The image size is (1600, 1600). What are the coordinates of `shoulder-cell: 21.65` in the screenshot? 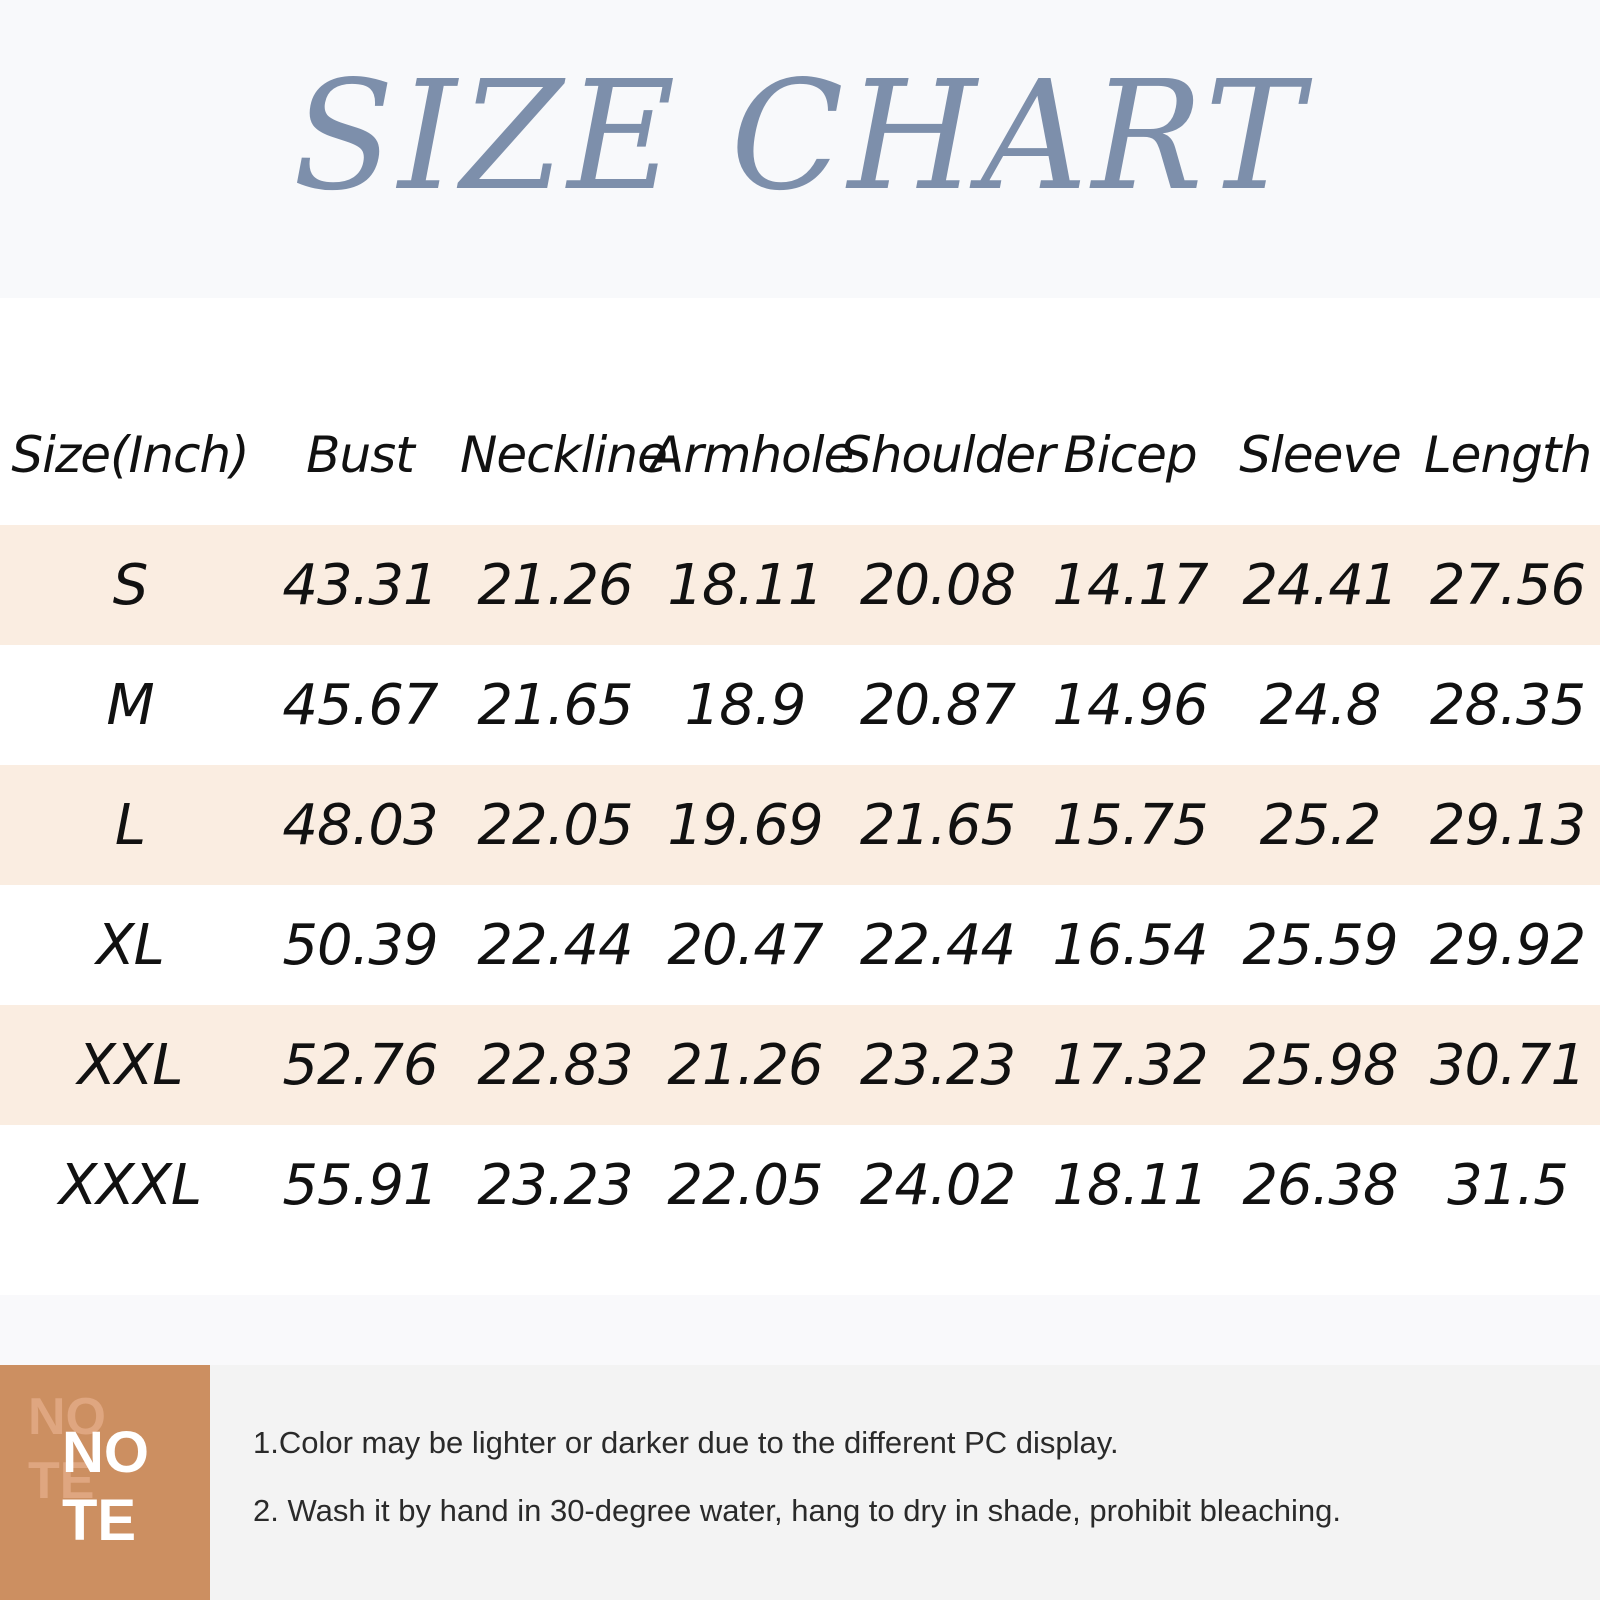 It's located at (937, 825).